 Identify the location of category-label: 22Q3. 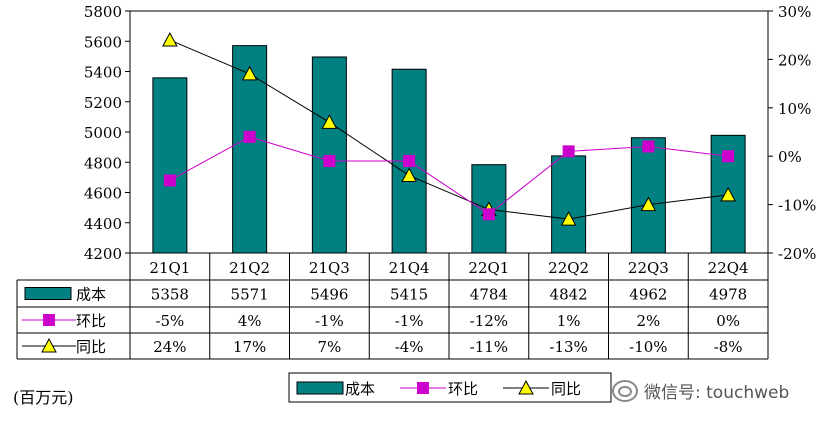
(648, 268).